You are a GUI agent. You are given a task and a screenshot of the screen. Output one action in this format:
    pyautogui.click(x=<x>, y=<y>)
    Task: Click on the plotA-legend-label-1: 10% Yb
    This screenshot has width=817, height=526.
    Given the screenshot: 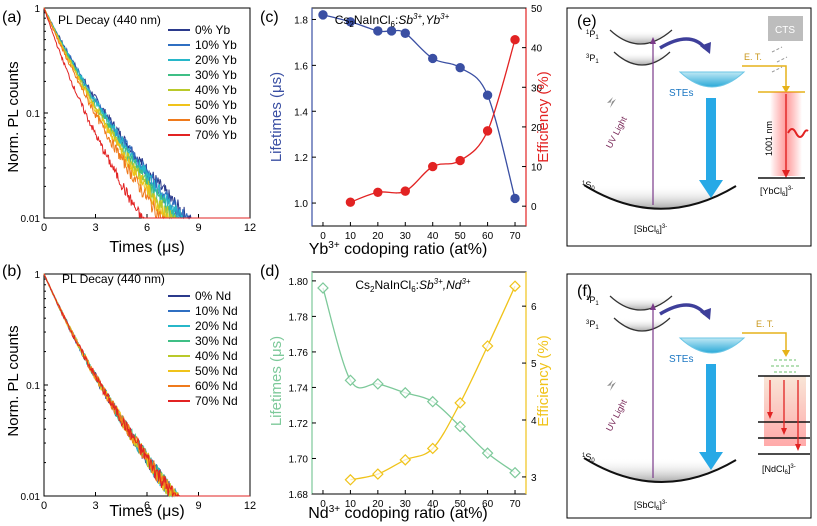 What is the action you would take?
    pyautogui.click(x=216, y=45)
    